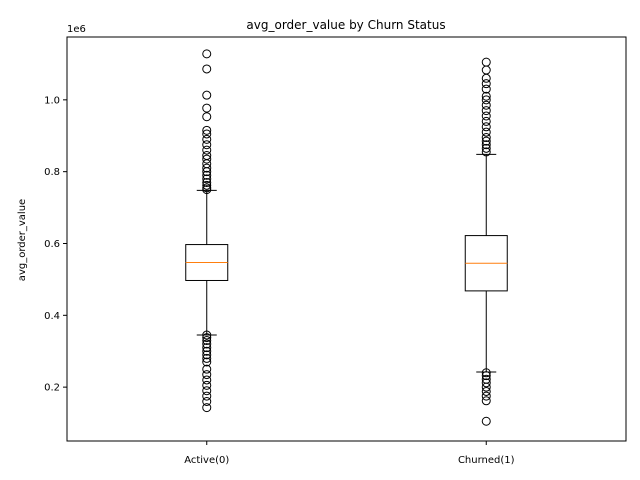 Image resolution: width=640 pixels, height=480 pixels. I want to click on y-axis-label: avg_order_value, so click(22, 240).